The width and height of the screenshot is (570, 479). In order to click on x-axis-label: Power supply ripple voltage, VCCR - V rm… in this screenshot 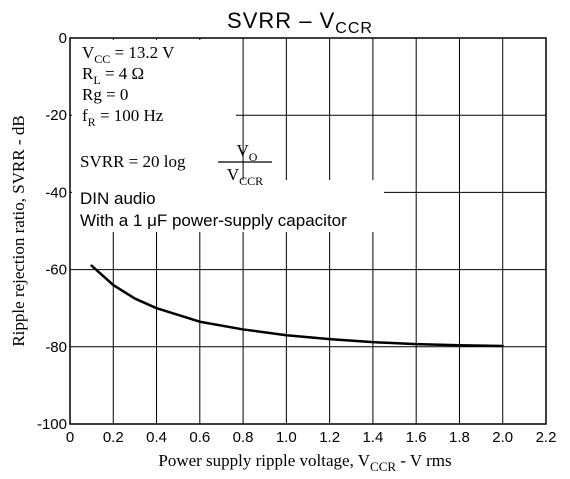, I will do `click(304, 462)`.